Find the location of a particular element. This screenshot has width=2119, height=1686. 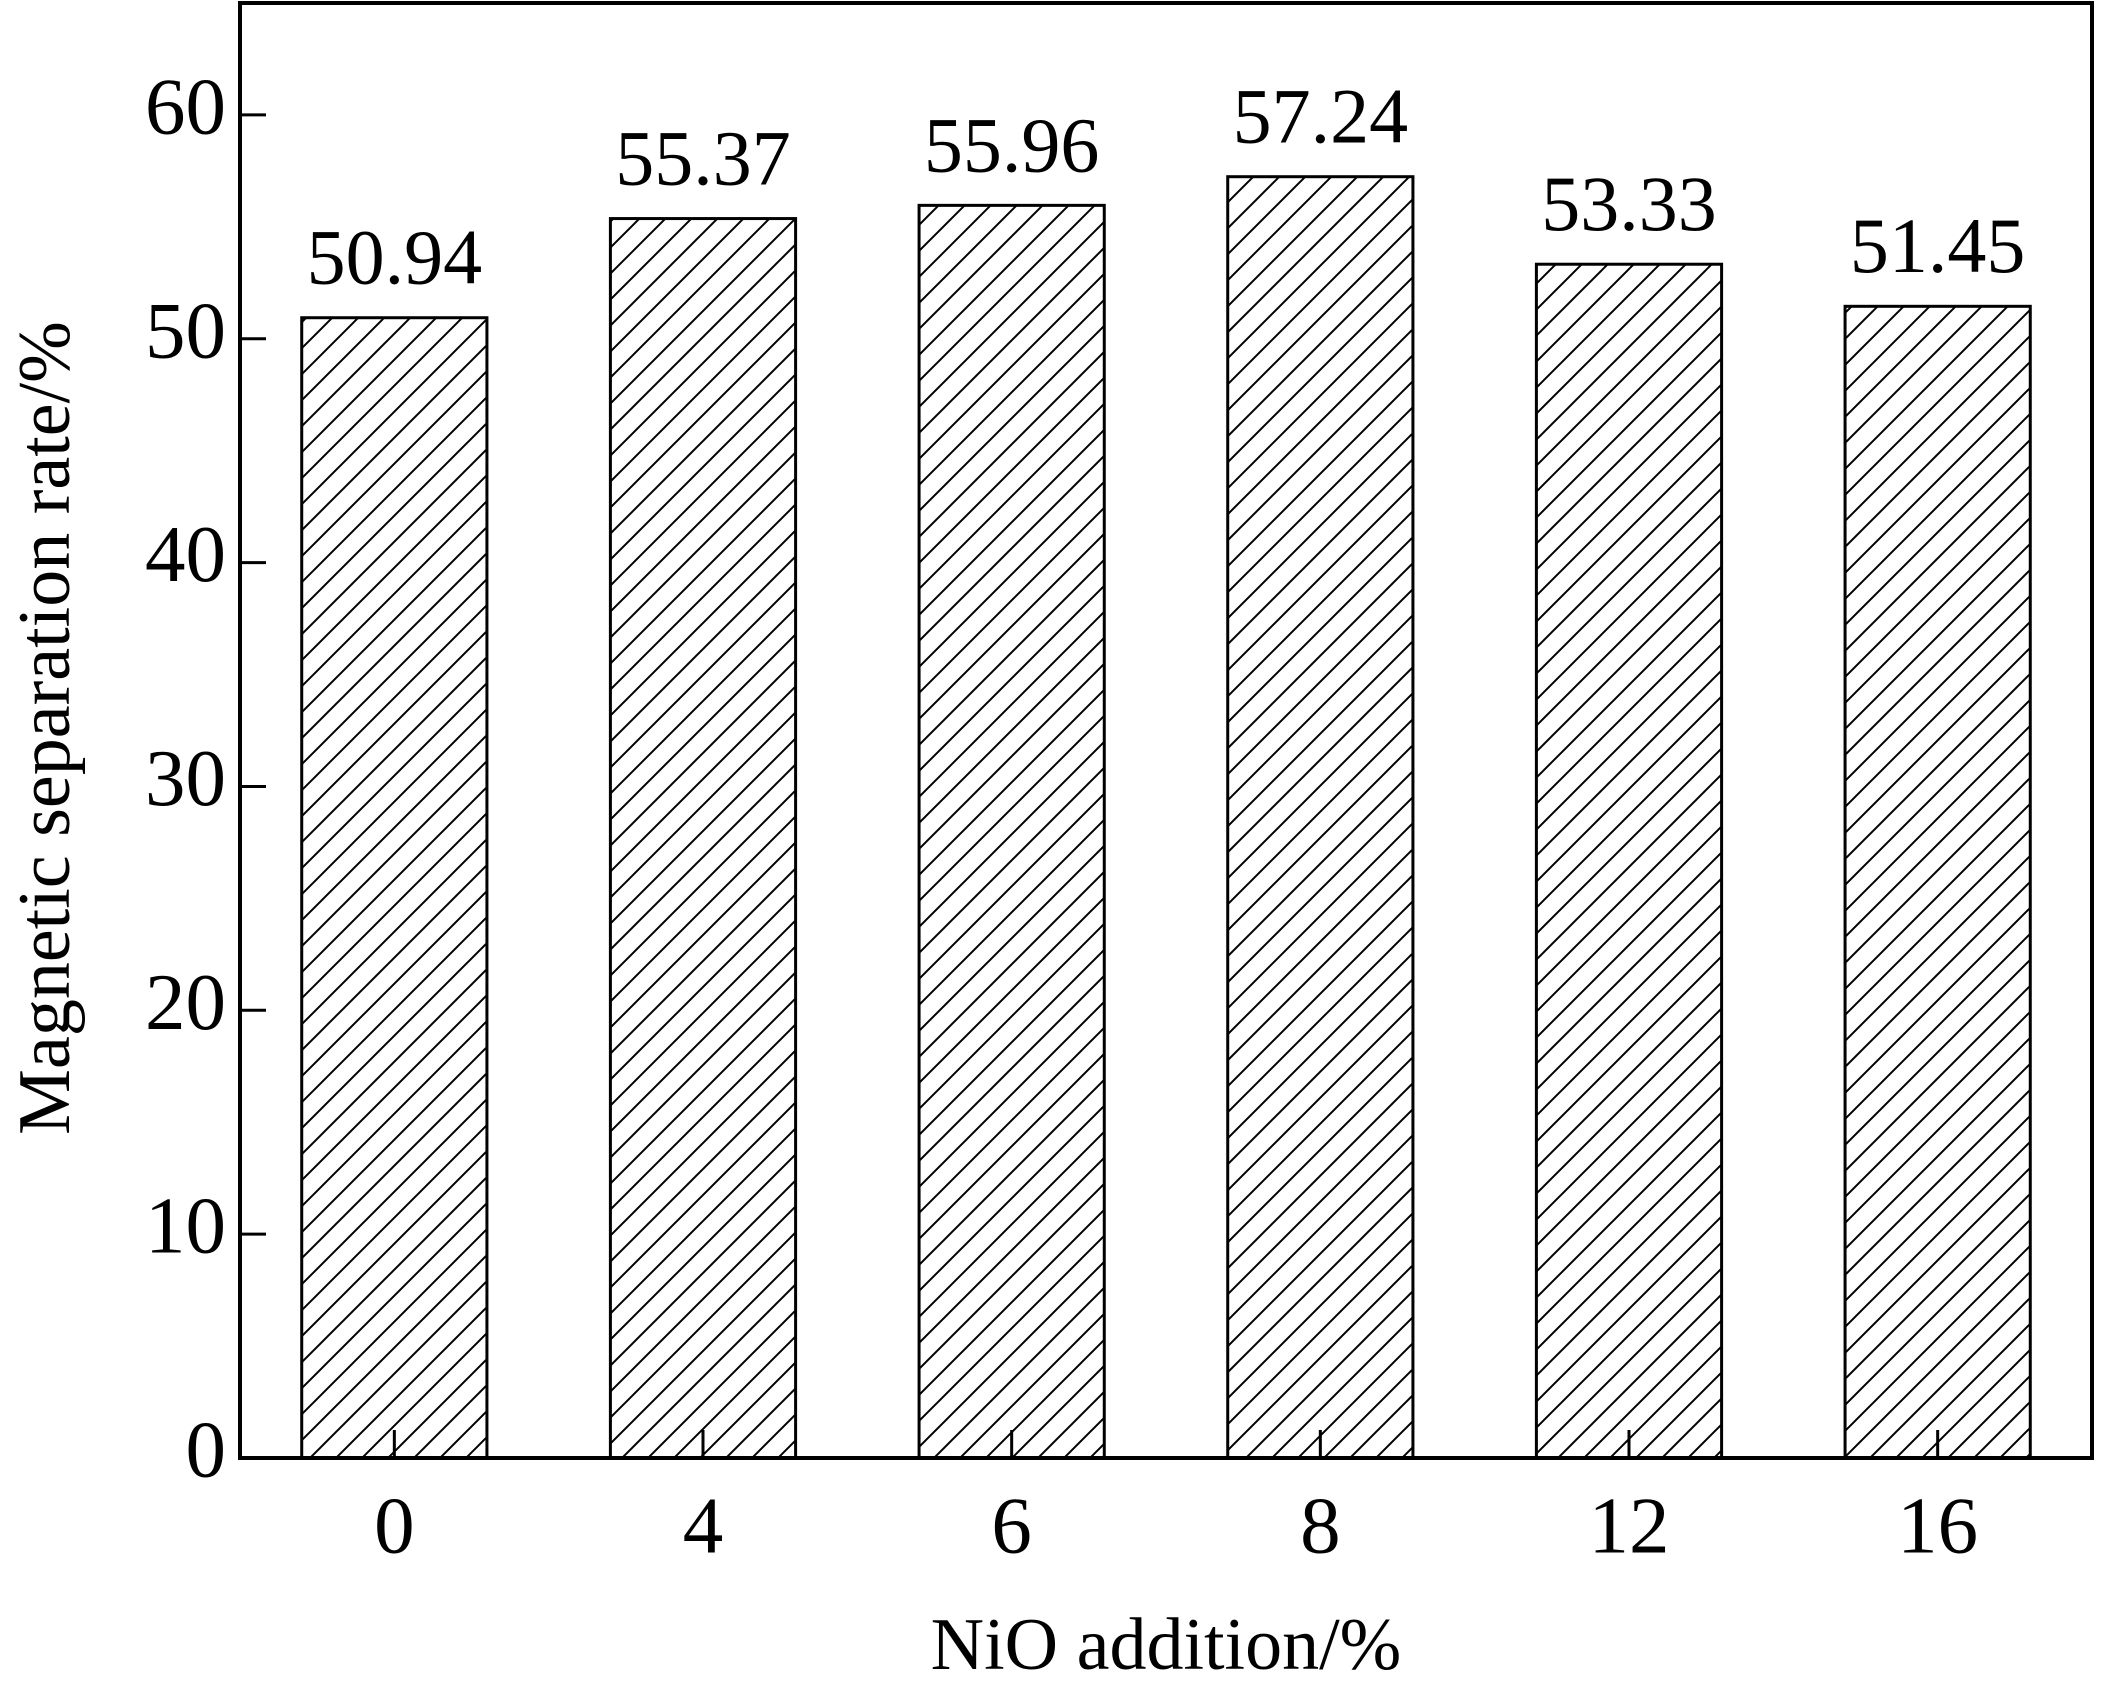

x-tick-label: 12 is located at coordinates (1629, 1526).